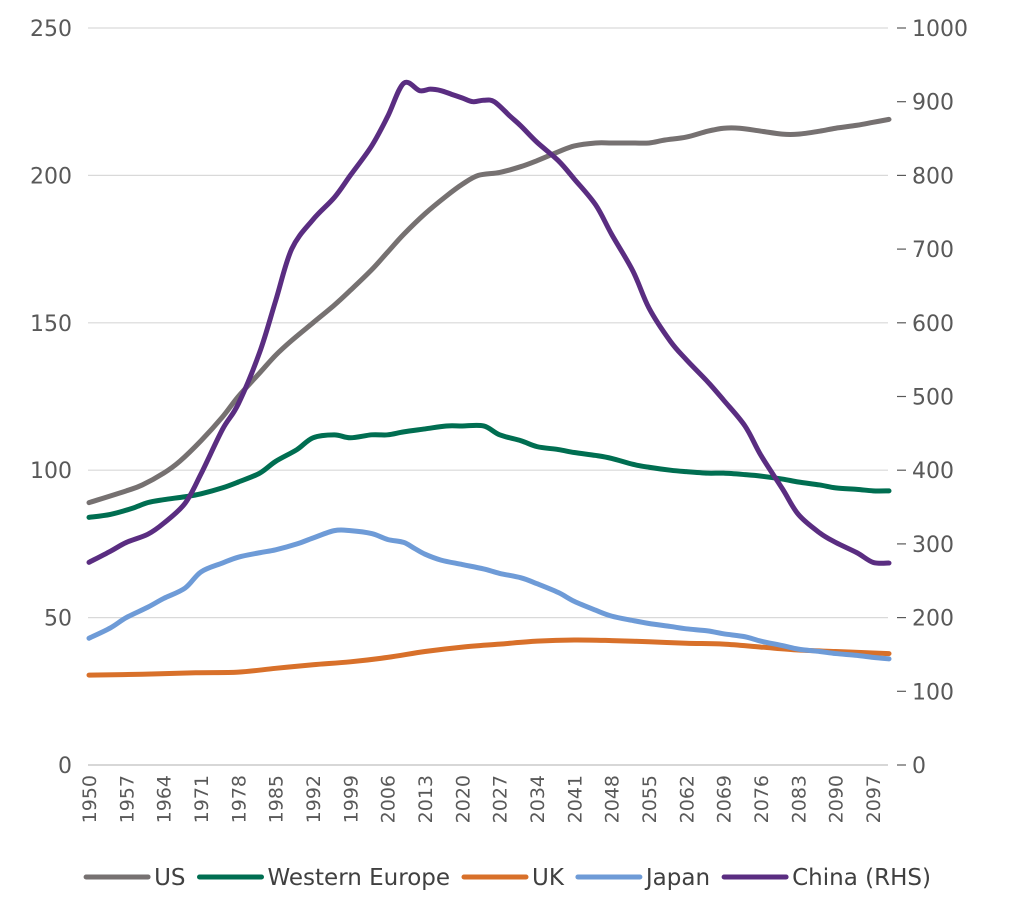 This screenshot has height=897, width=1017. Describe the element at coordinates (933, 250) in the screenshot. I see `y2-tick-label: 700` at that location.